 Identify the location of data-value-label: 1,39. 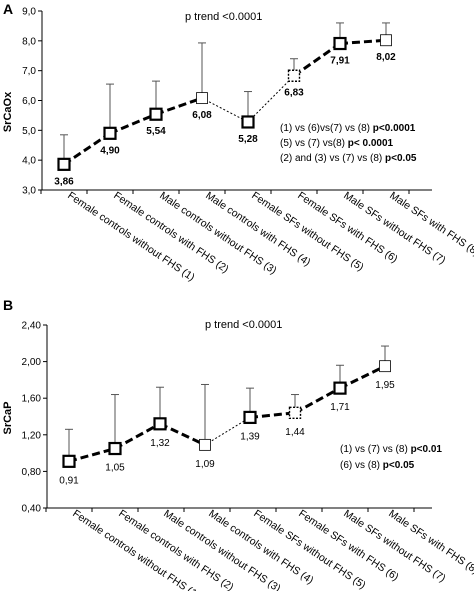
(250, 436).